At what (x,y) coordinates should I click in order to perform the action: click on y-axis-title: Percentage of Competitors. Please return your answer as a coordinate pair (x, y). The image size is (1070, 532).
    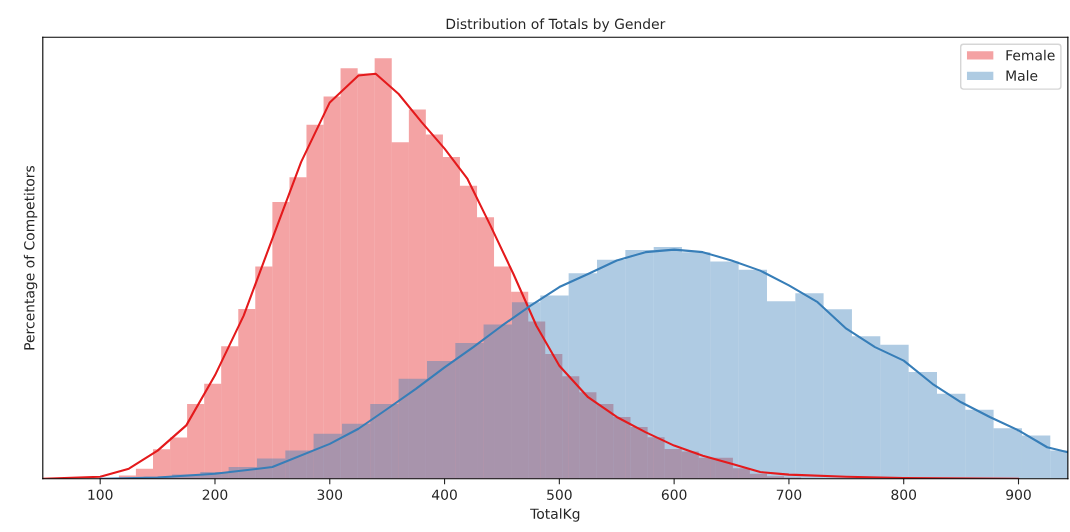
    Looking at the image, I should click on (30, 257).